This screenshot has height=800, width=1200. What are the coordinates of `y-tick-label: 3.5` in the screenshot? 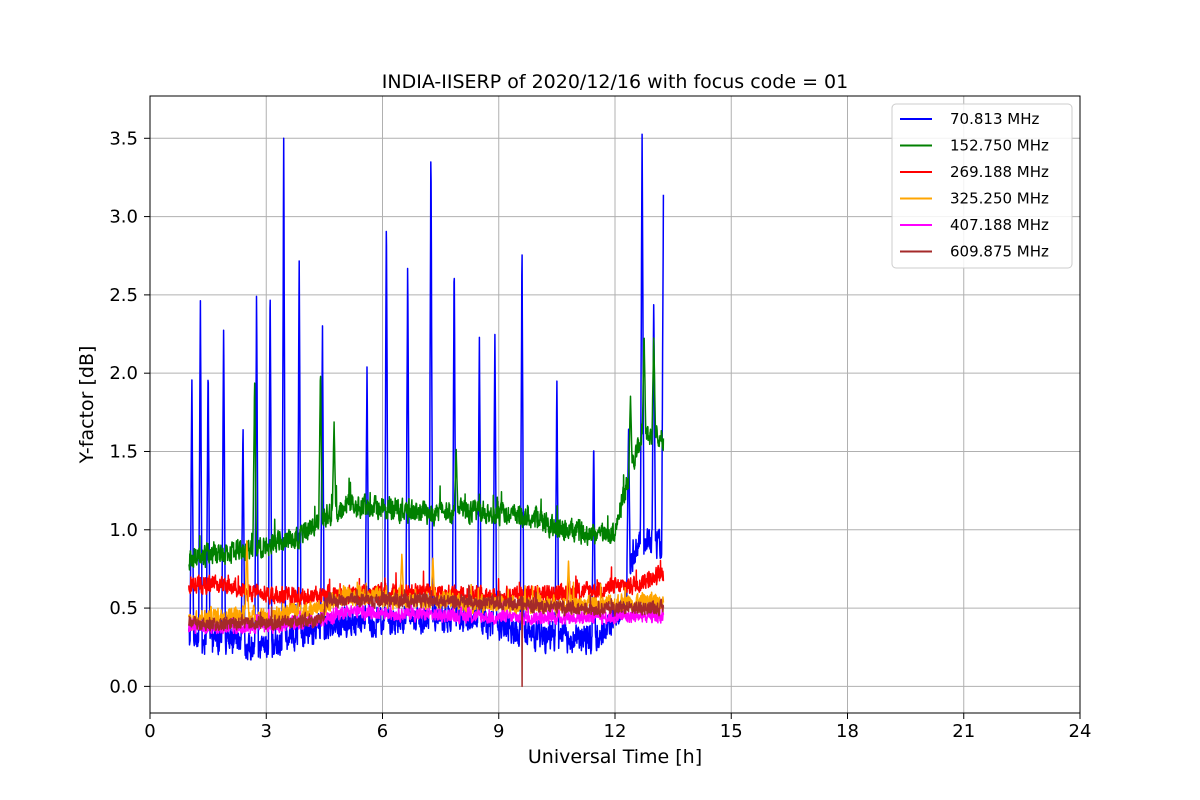 It's located at (123, 138).